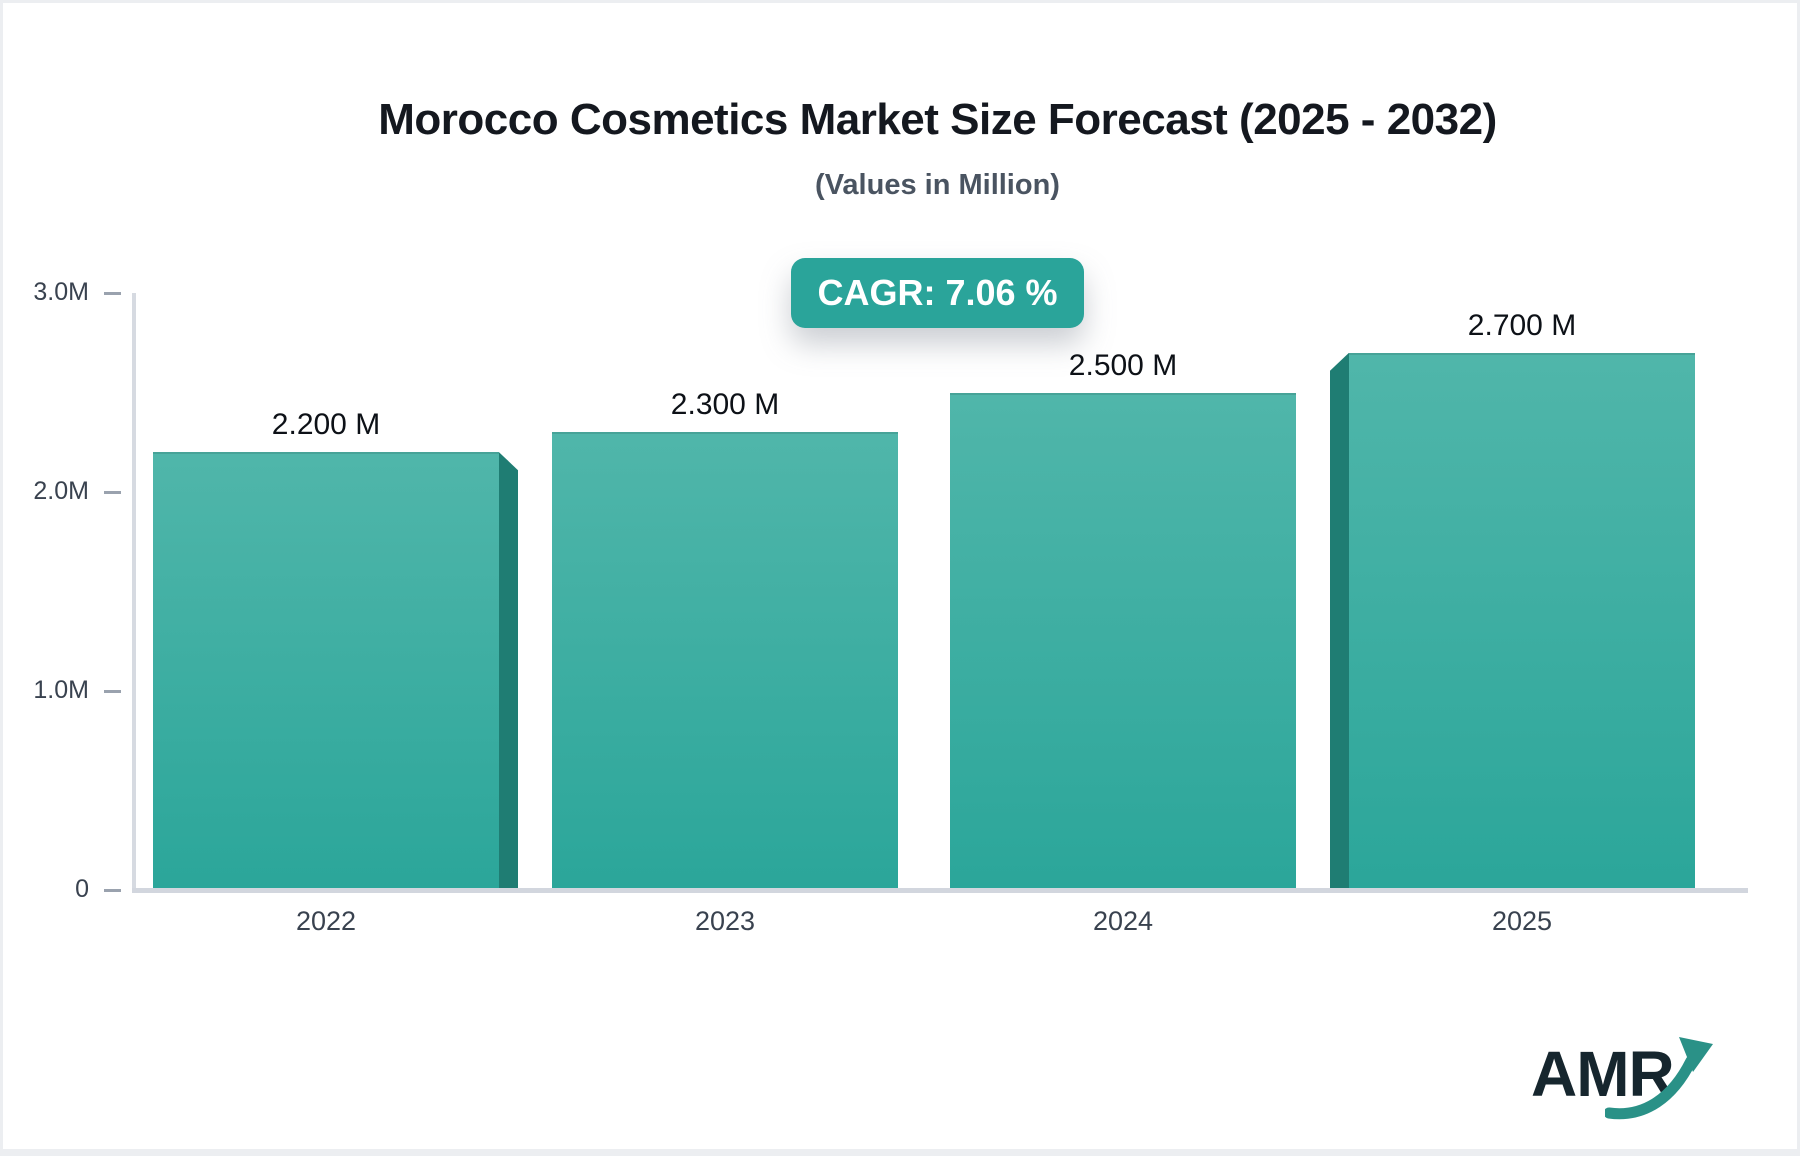  What do you see at coordinates (61, 292) in the screenshot?
I see `y-axis-tick-label: 3.0M` at bounding box center [61, 292].